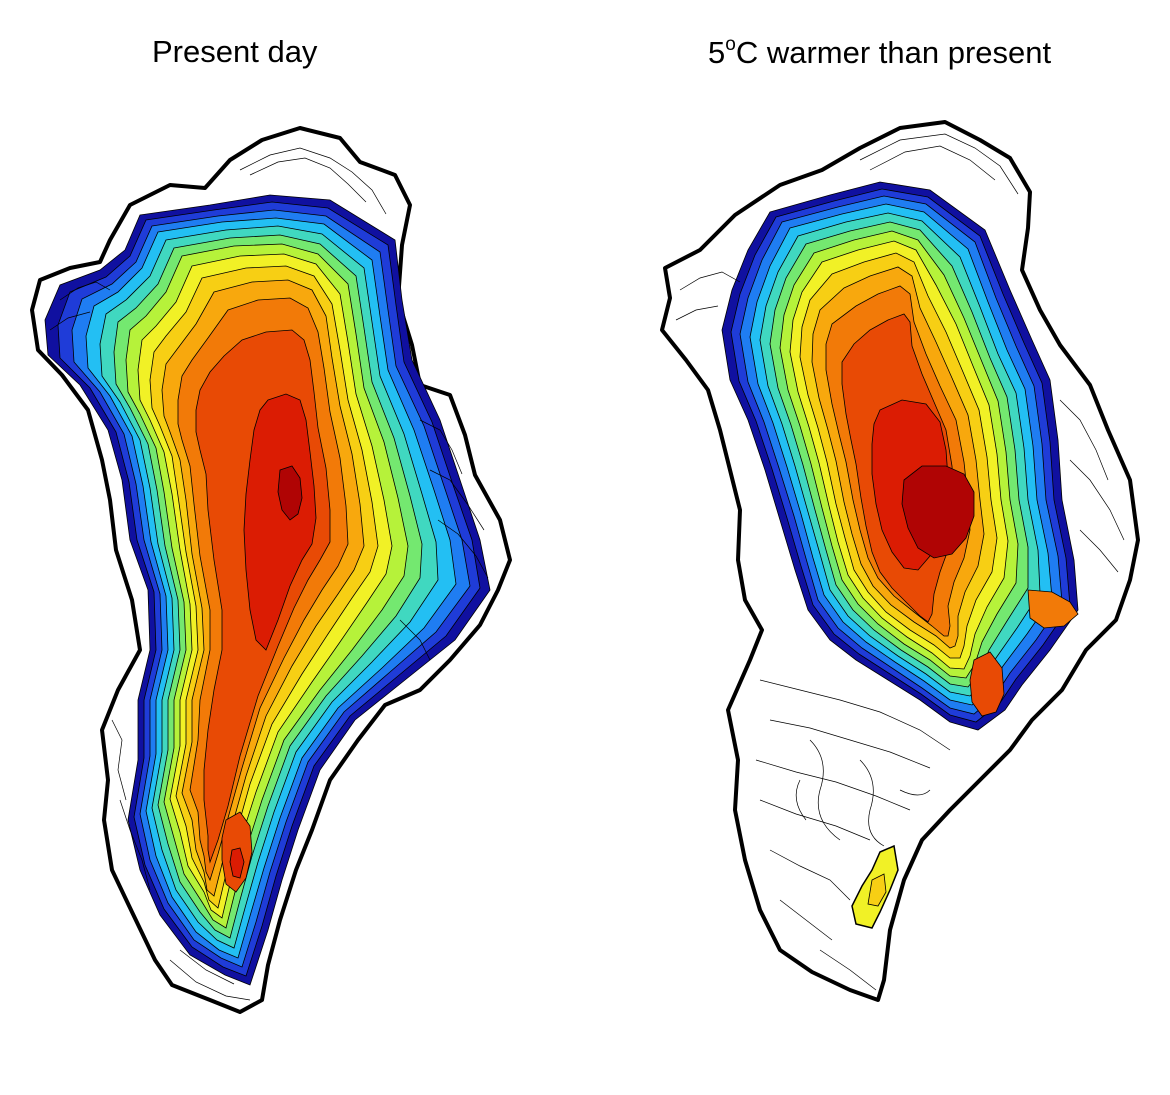 The width and height of the screenshot is (1170, 1095). What do you see at coordinates (717, 52) in the screenshot?
I see `warmer-title-prefix: 5` at bounding box center [717, 52].